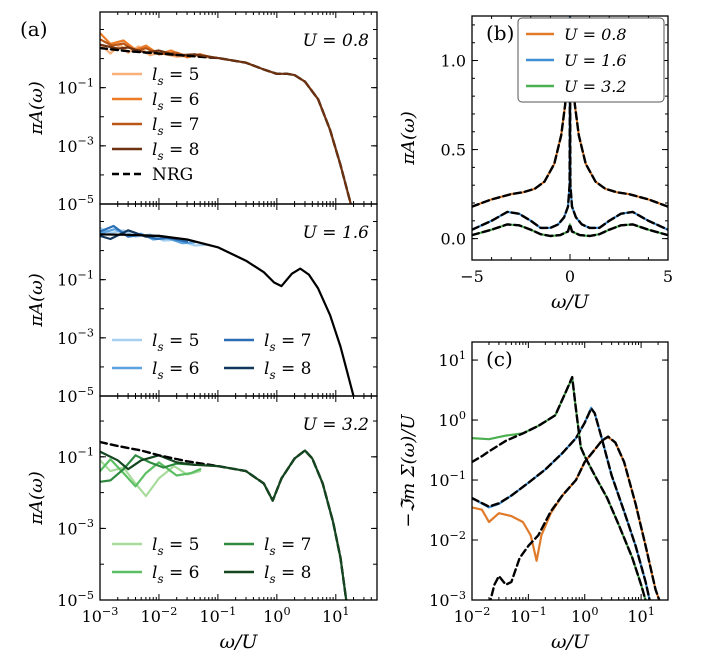  Describe the element at coordinates (336, 425) in the screenshot. I see `panel-annotation: U = 3.2` at that location.